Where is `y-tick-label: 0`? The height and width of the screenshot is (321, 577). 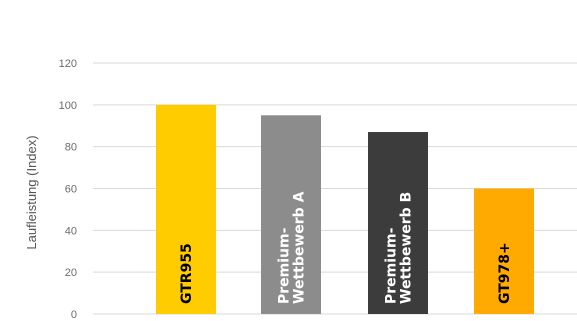
y-tick-label: 0 is located at coordinates (74, 315).